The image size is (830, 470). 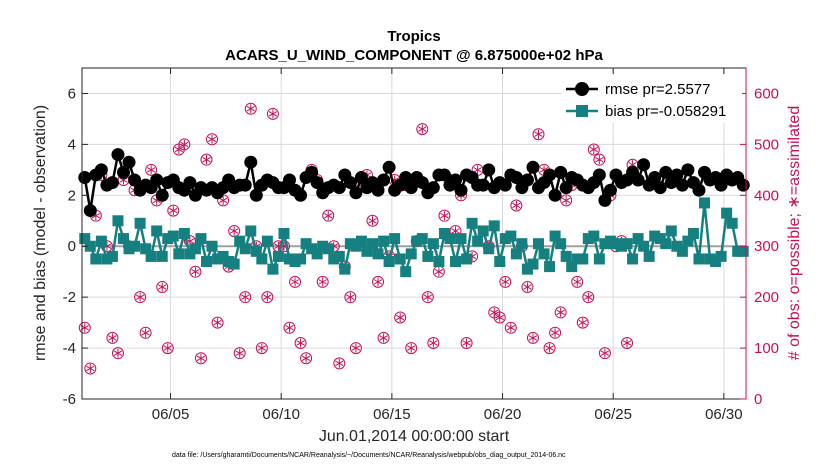 I want to click on y-left-tick-label-4: 2, so click(x=72, y=195).